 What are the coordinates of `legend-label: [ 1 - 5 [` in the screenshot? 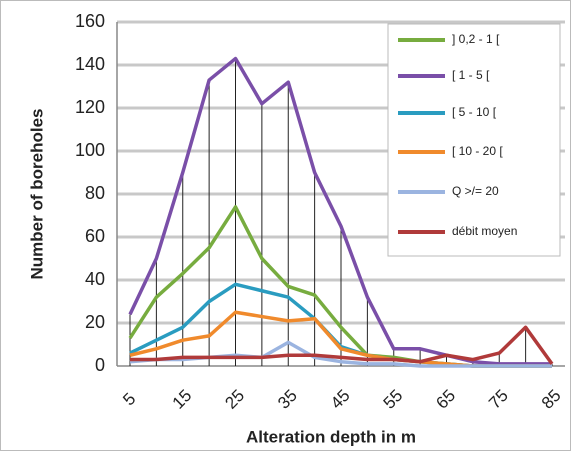 It's located at (471, 75).